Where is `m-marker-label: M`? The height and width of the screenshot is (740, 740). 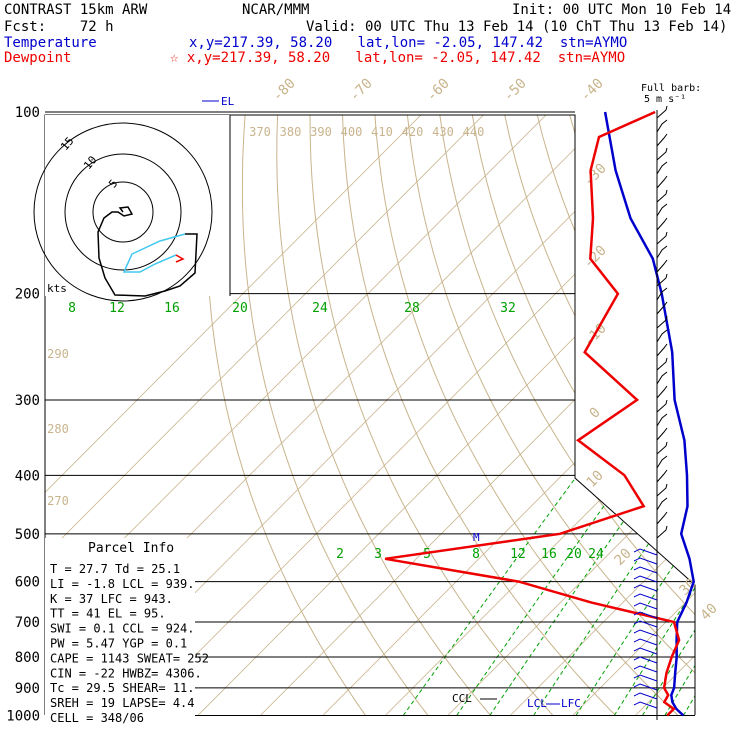 m-marker-label: M is located at coordinates (476, 537).